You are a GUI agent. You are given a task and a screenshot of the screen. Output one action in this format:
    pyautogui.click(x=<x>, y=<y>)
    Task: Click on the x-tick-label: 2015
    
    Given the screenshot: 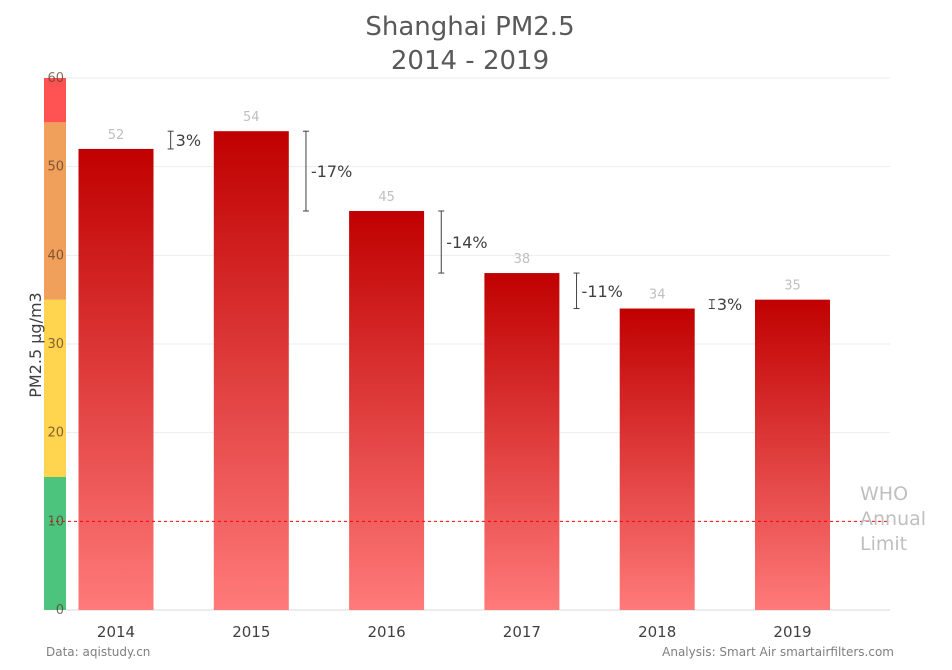 What is the action you would take?
    pyautogui.click(x=251, y=632)
    